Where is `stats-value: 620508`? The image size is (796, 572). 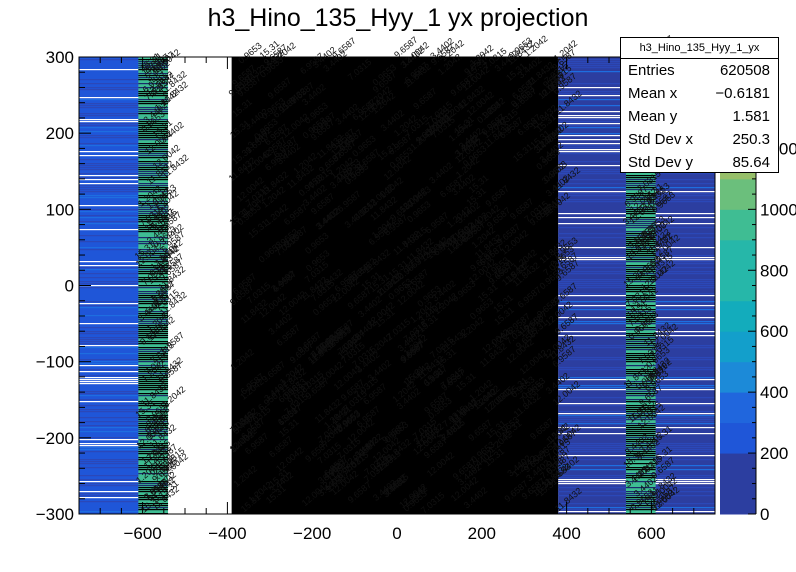
stats-value: 620508 is located at coordinates (744, 70).